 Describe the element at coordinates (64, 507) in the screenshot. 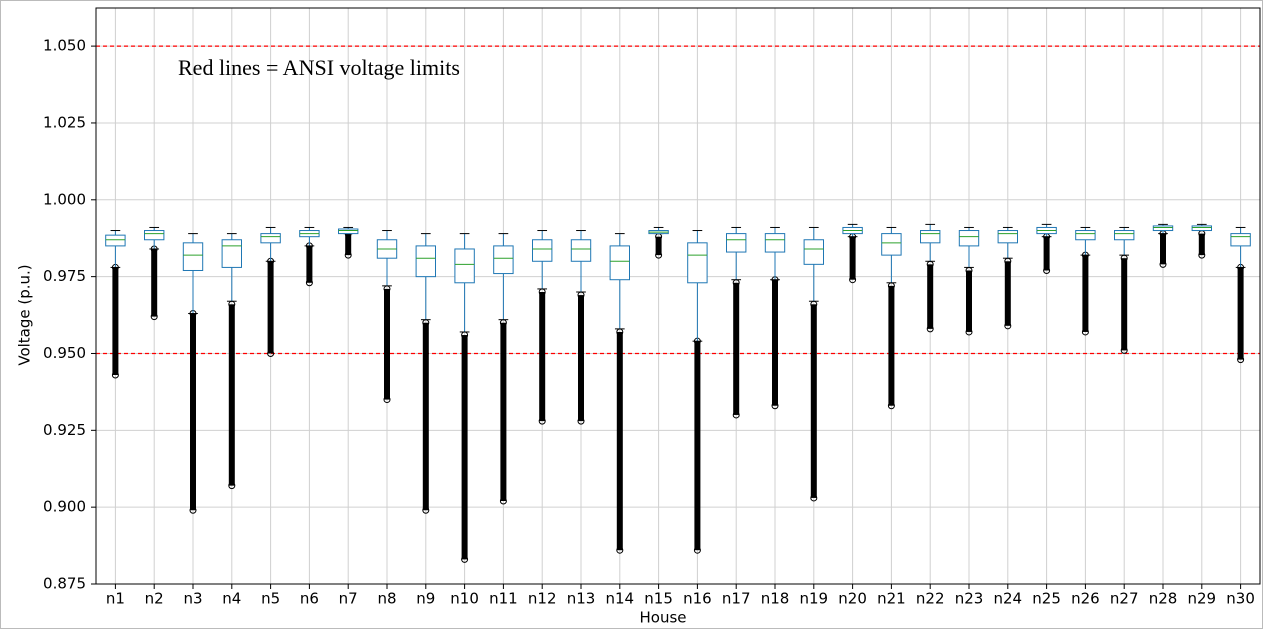

I see `y-tick-label: 0.900` at that location.